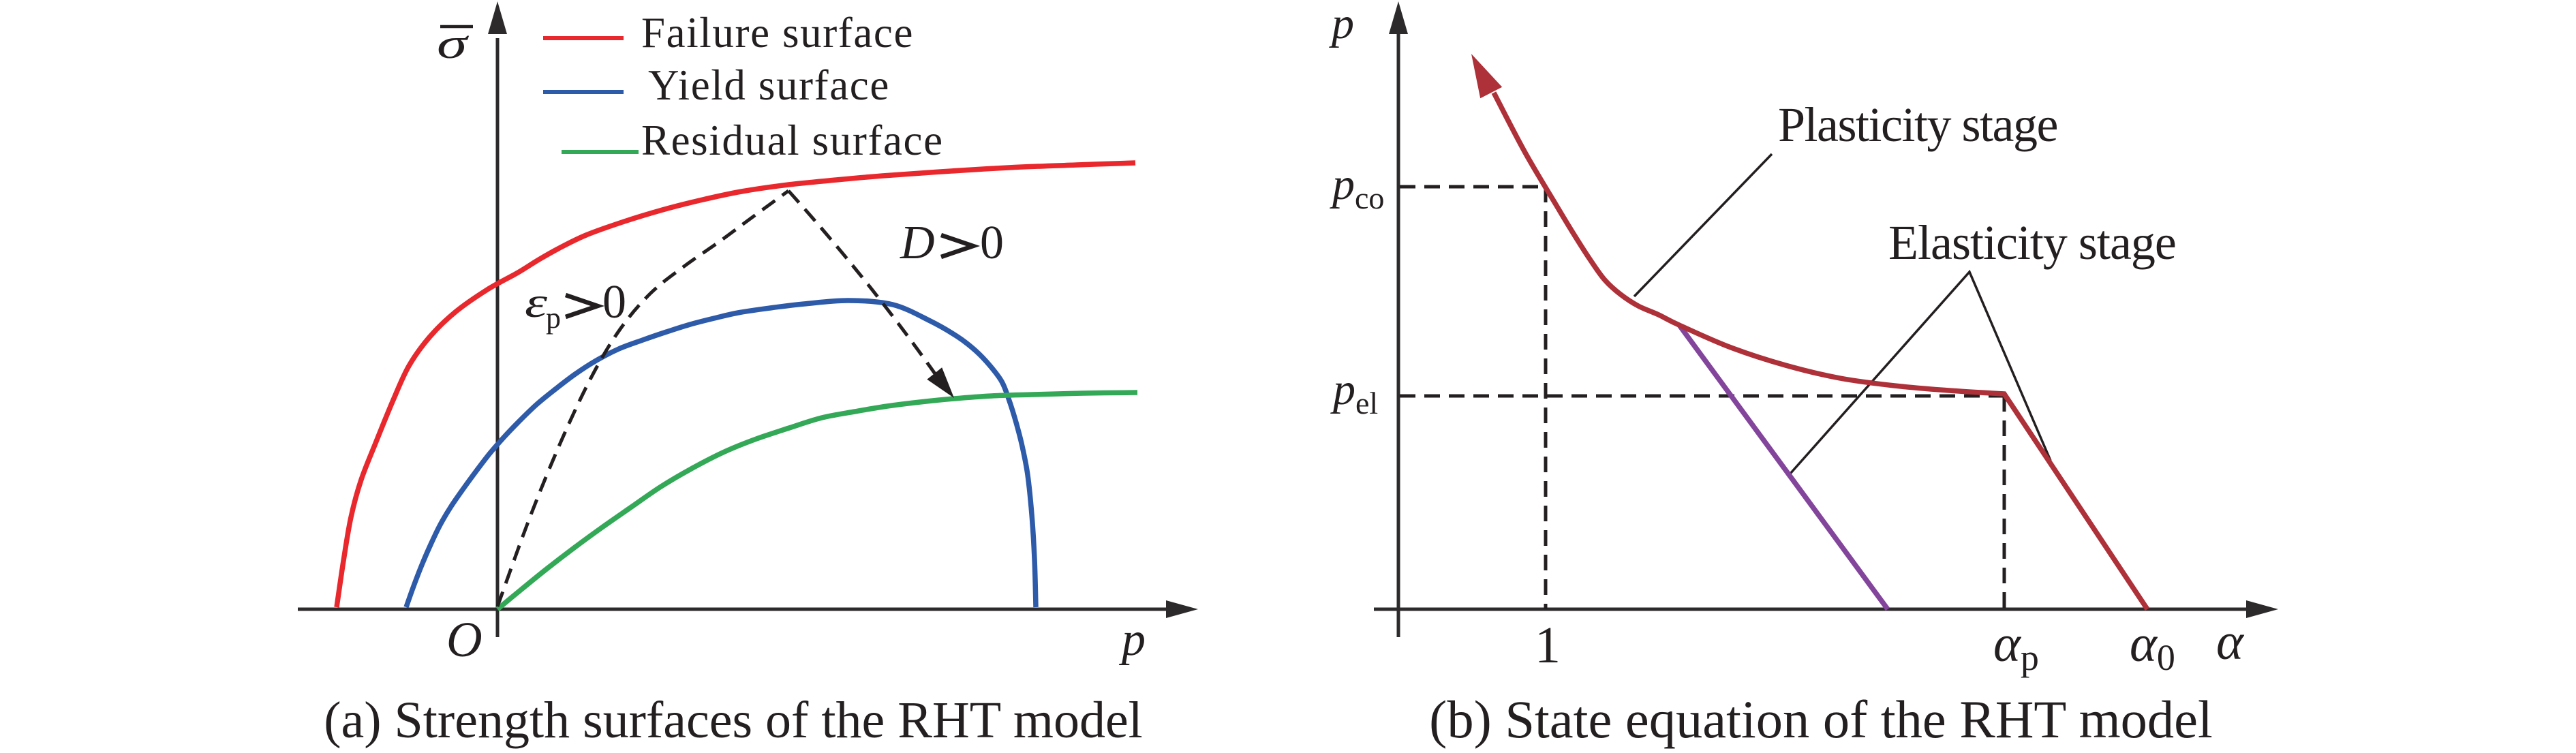  What do you see at coordinates (917, 243) in the screenshot?
I see `svg-text: D` at bounding box center [917, 243].